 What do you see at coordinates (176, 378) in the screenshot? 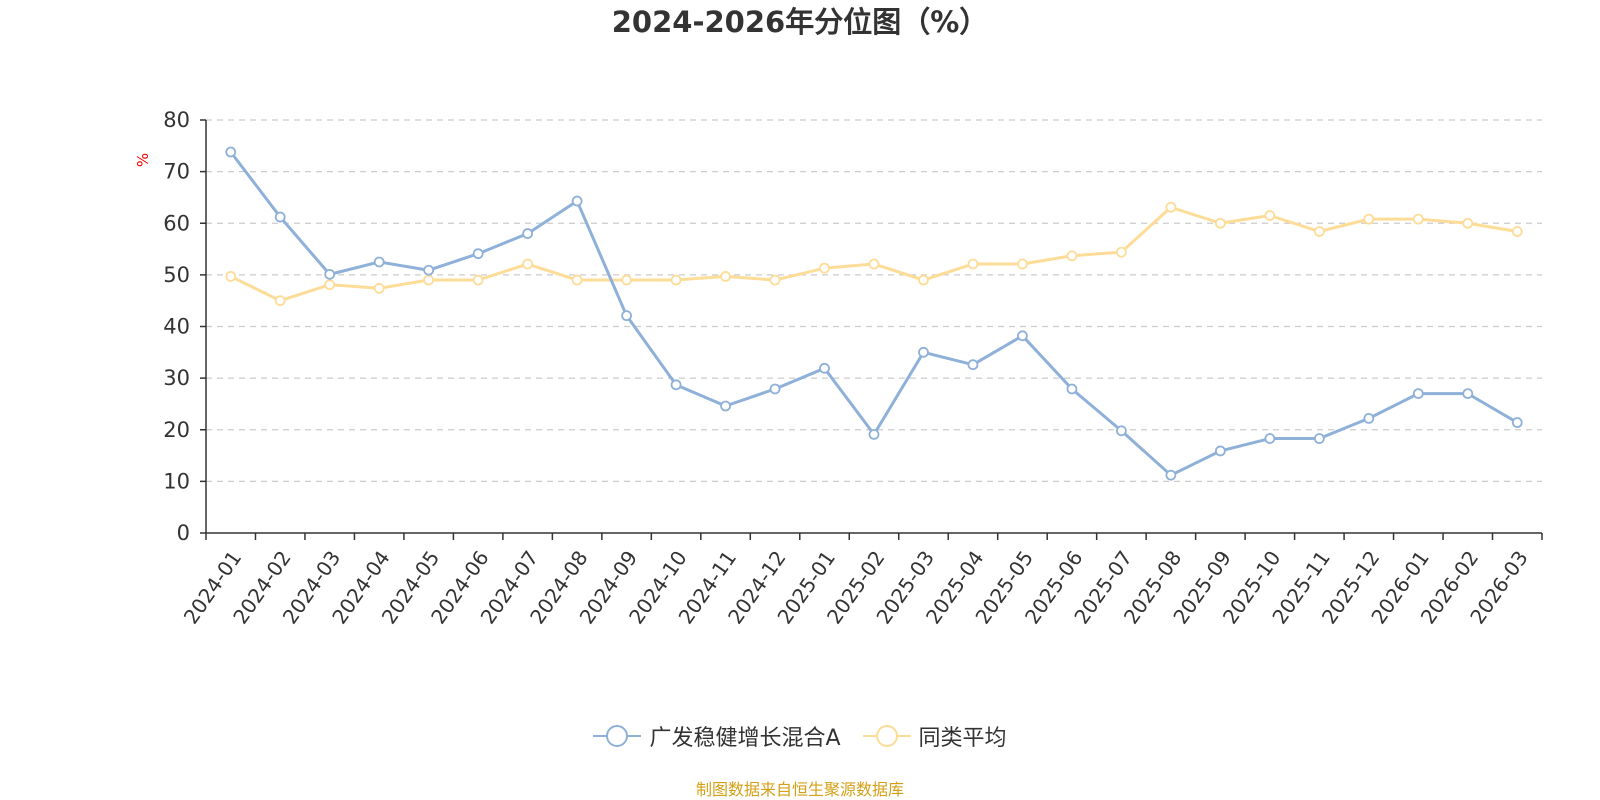
I see `y-tick-label: 30` at bounding box center [176, 378].